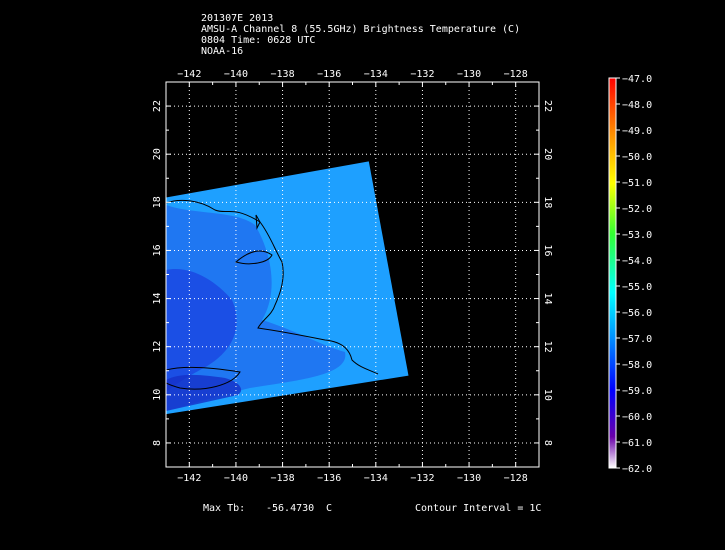 This screenshot has width=725, height=550. I want to click on y-tick-label-left: 16, so click(157, 250).